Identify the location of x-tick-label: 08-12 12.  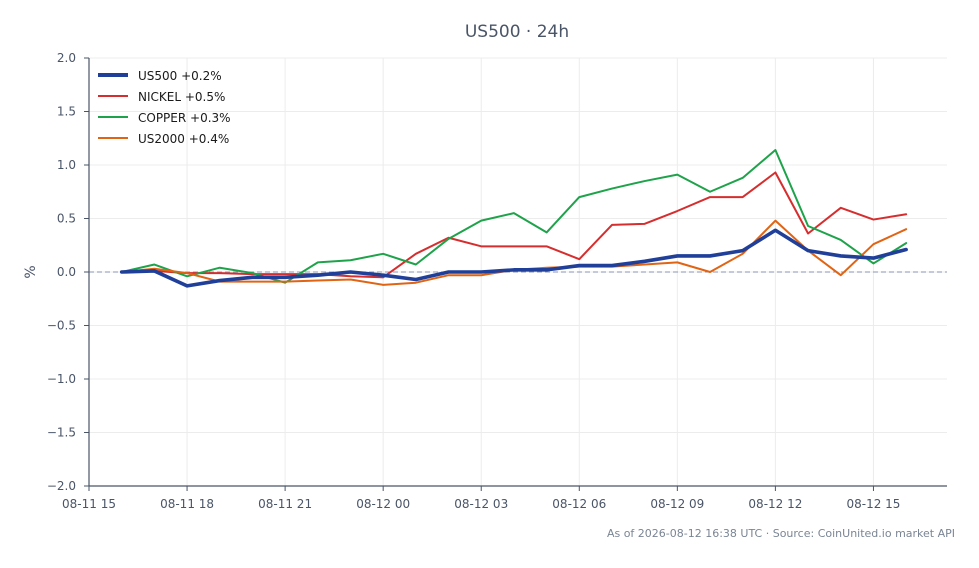
(775, 504).